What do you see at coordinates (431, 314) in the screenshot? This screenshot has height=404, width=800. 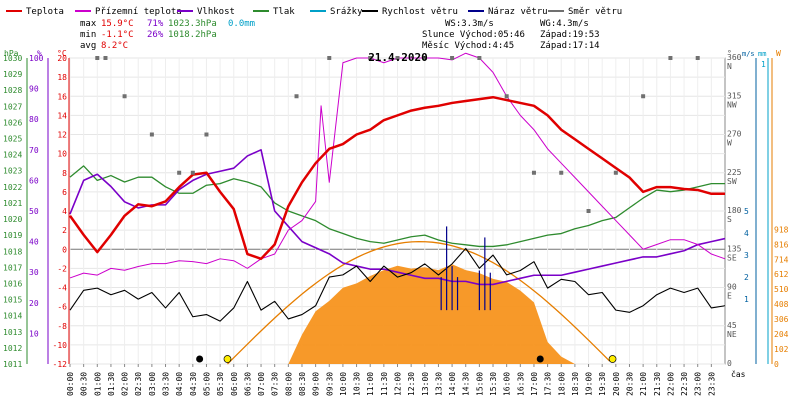 I see `solar-area` at bounding box center [431, 314].